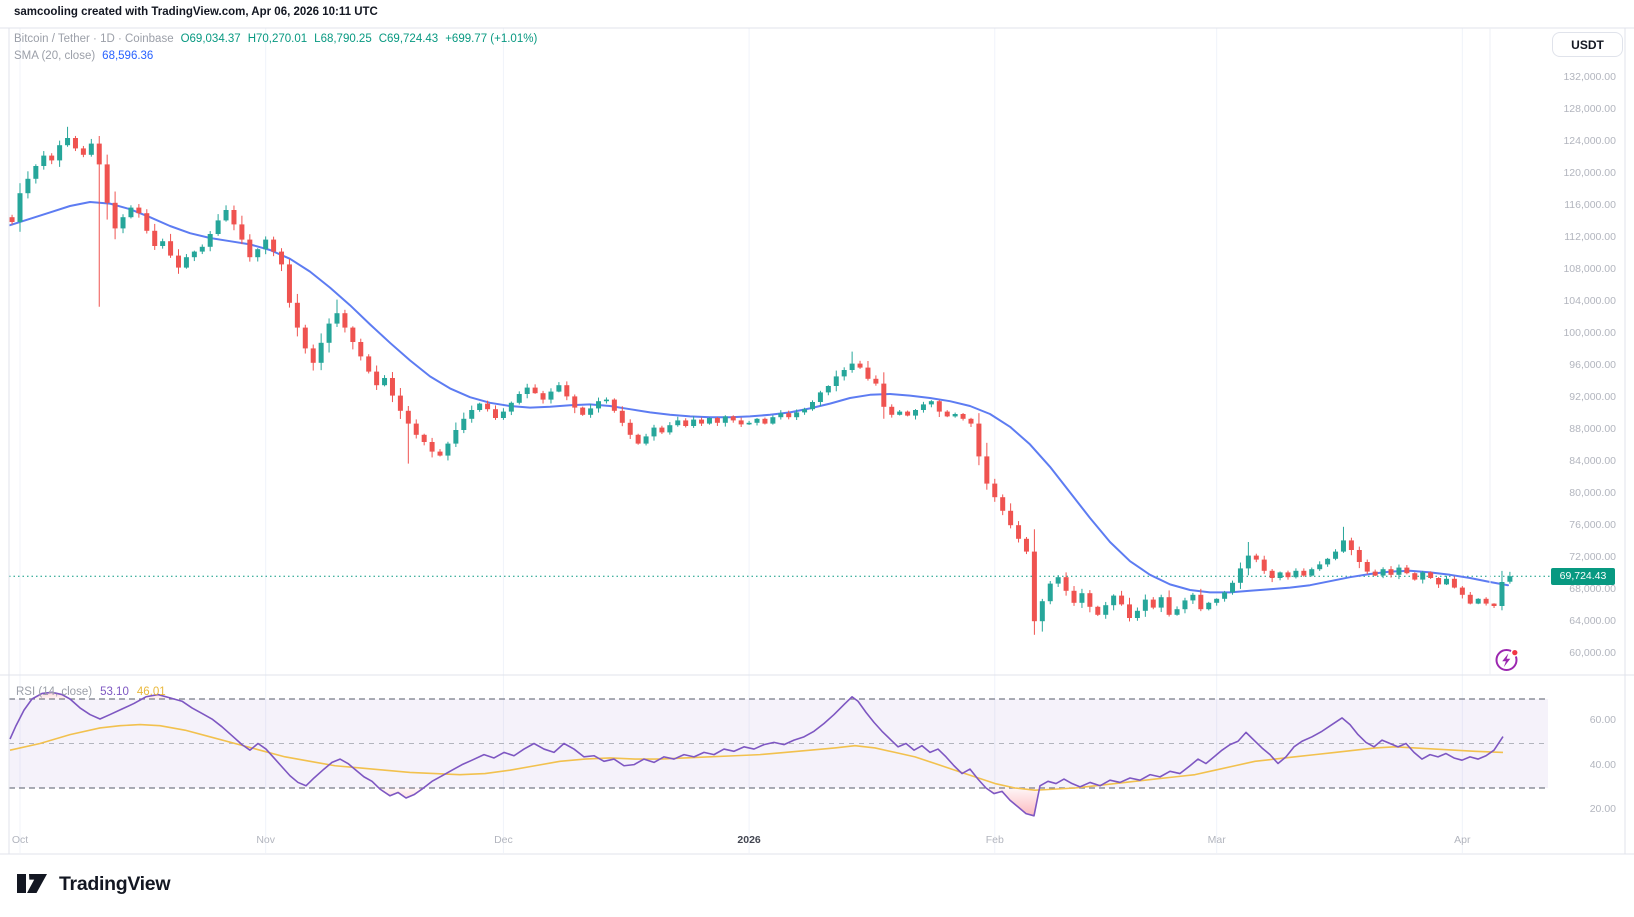  Describe the element at coordinates (94, 39) in the screenshot. I see `symbol-title: Bitcoin / Tether · 1D · Coinbase` at that location.